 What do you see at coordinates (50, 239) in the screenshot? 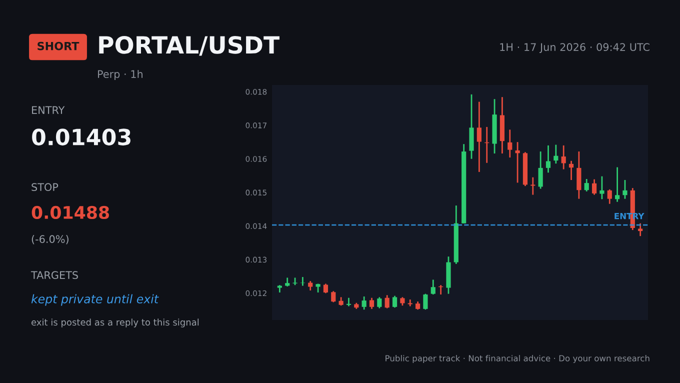
I see `text: (-6.0%)` at bounding box center [50, 239].